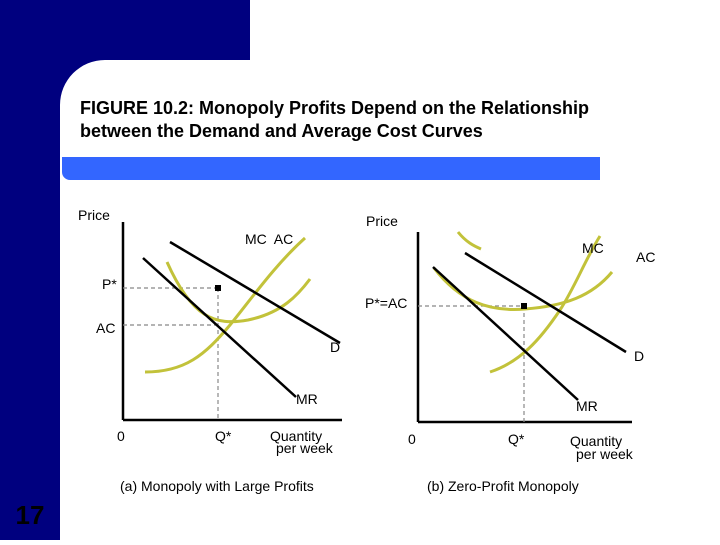 Image resolution: width=720 pixels, height=545 pixels. I want to click on panel-b-mr-curve, so click(505, 333).